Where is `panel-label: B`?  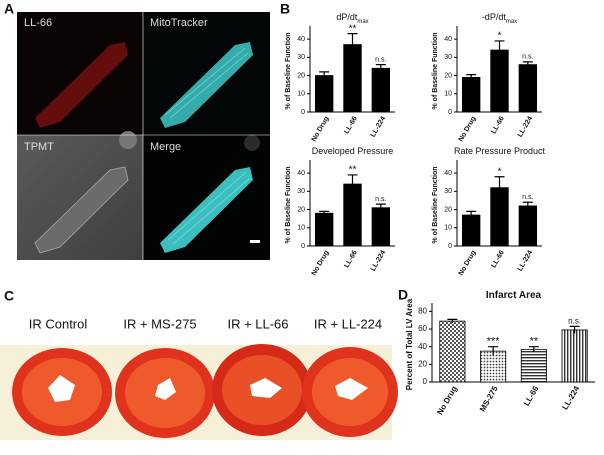
panel-label: B is located at coordinates (285, 9).